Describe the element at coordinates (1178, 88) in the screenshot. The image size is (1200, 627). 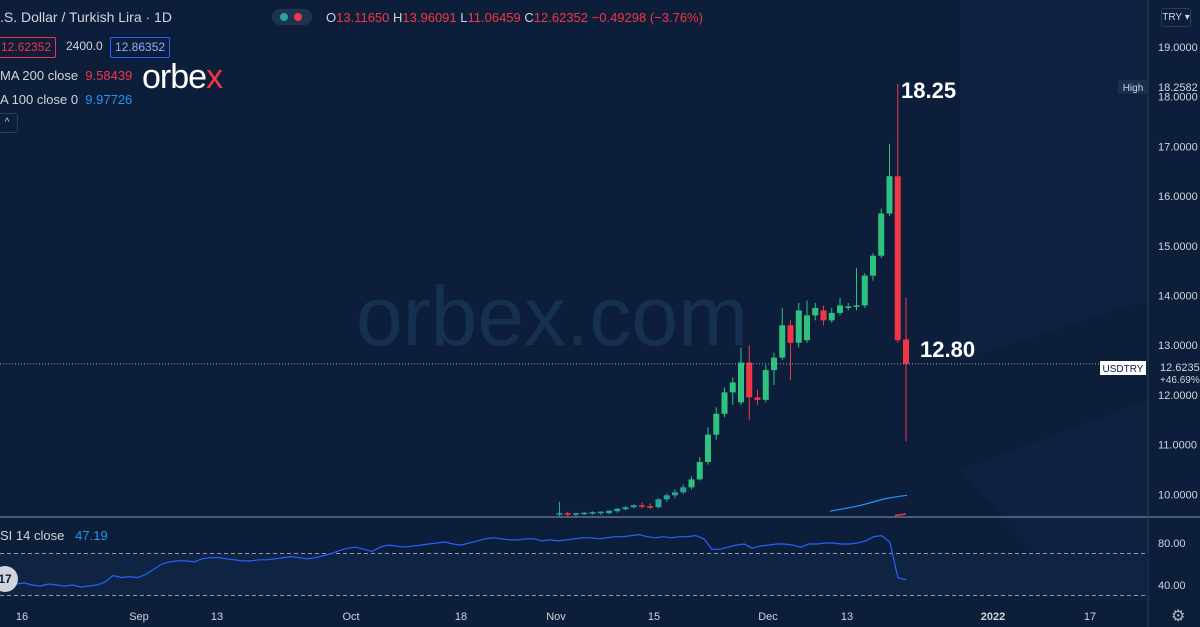
I see `high-value: 18.2582` at that location.